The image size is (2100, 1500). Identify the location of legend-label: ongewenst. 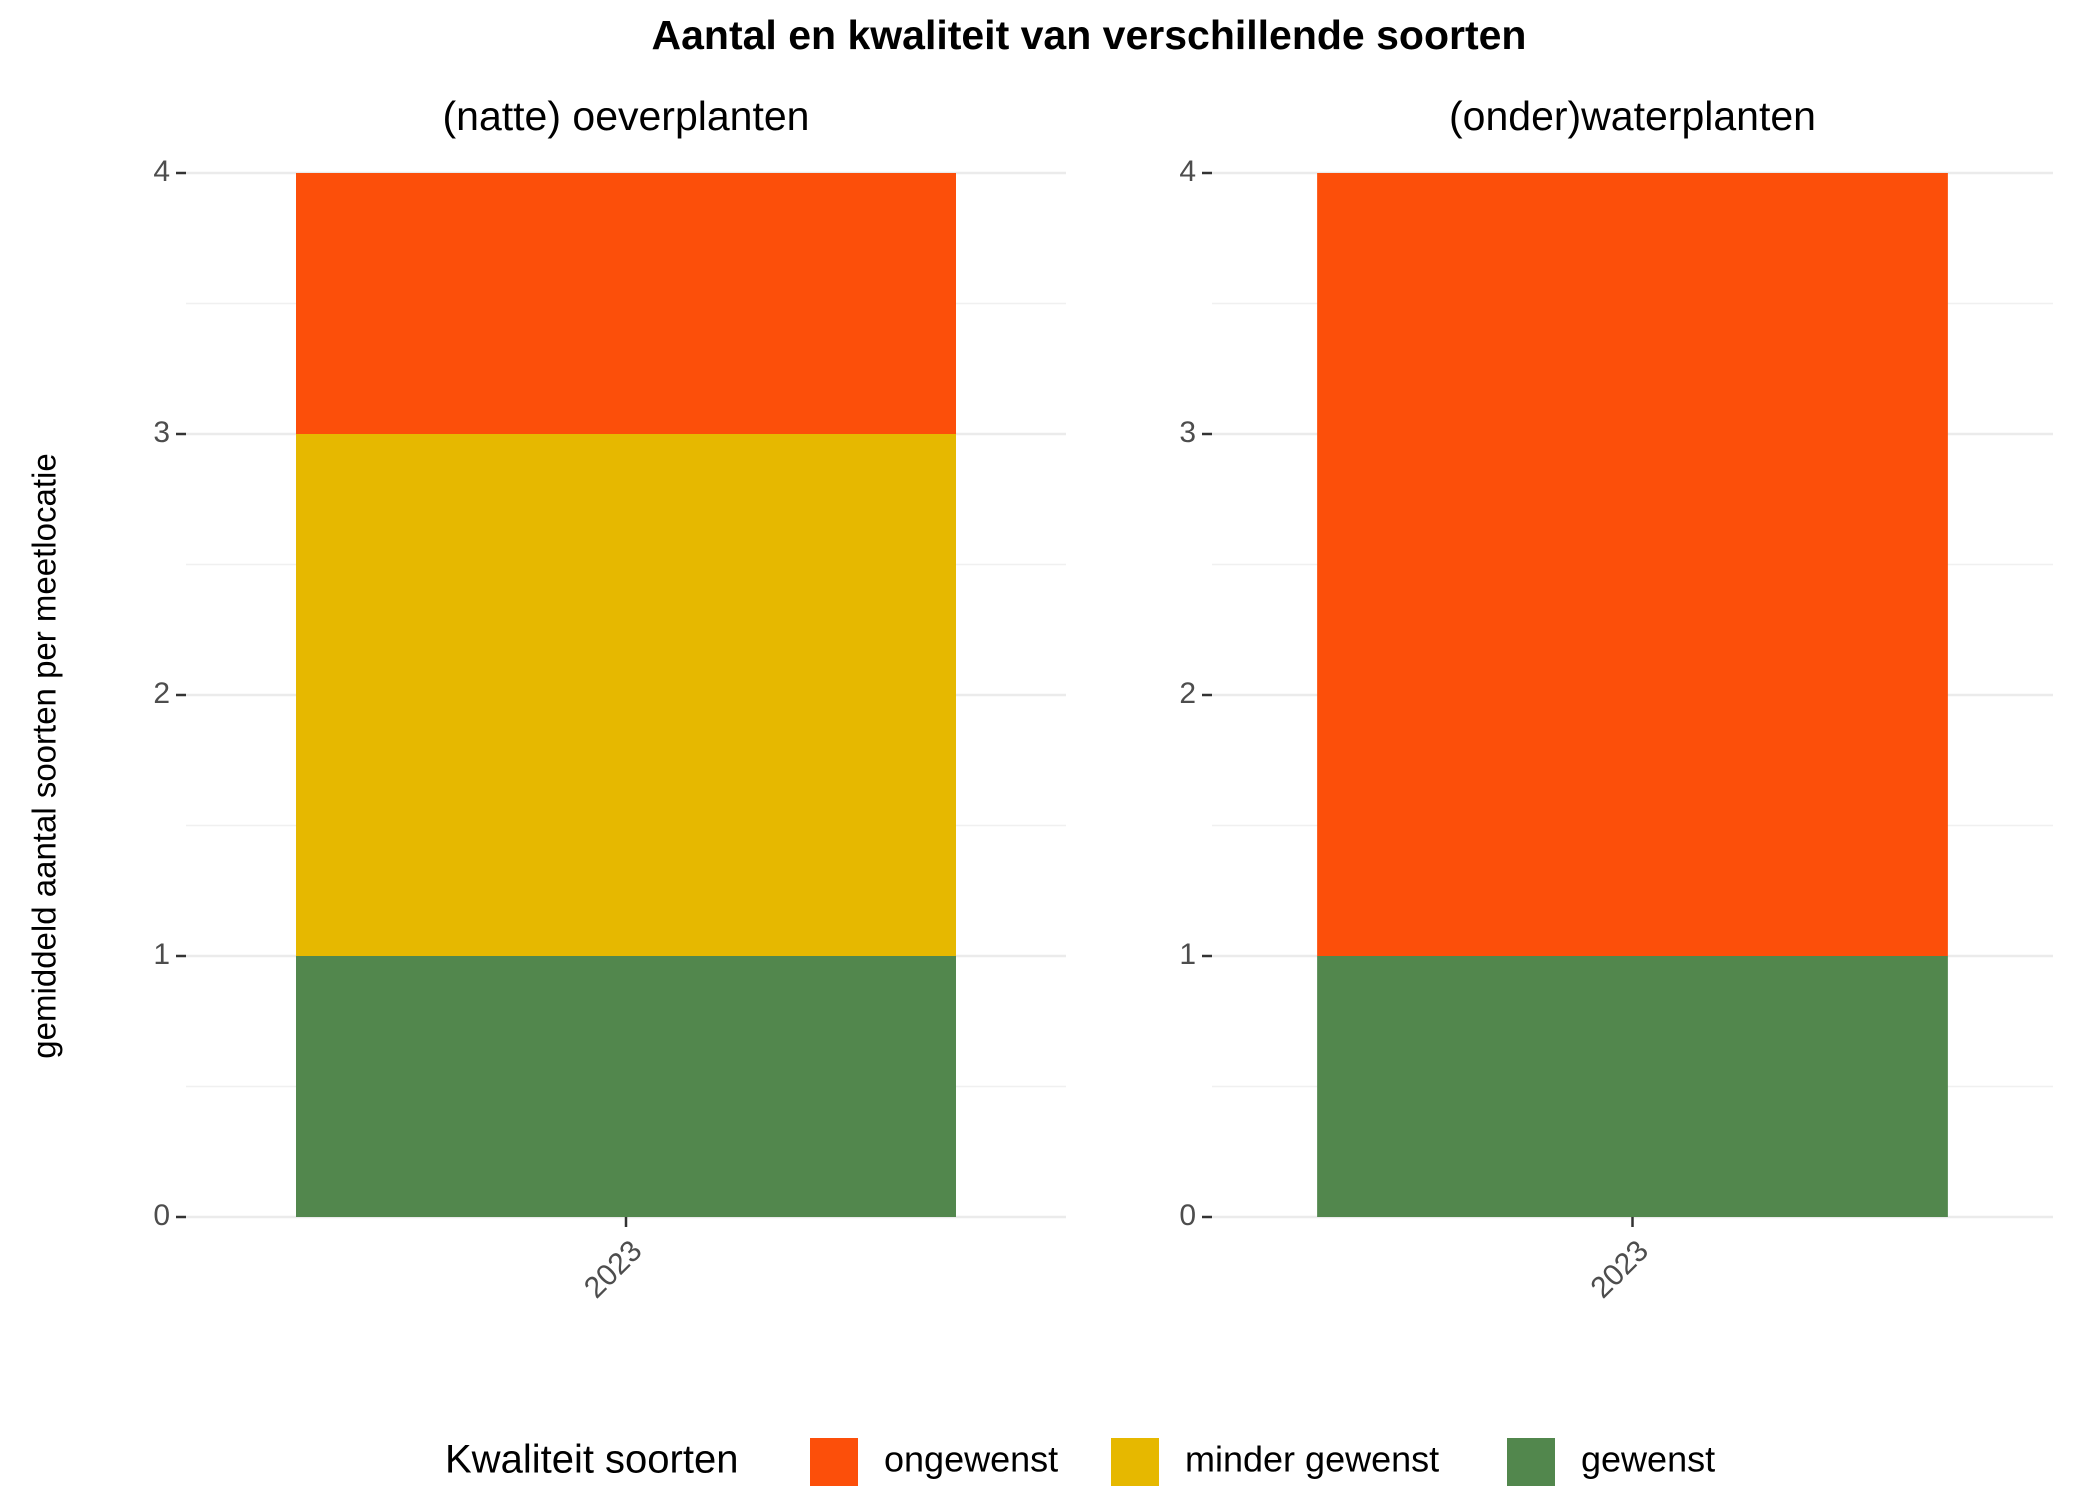
(971, 1459).